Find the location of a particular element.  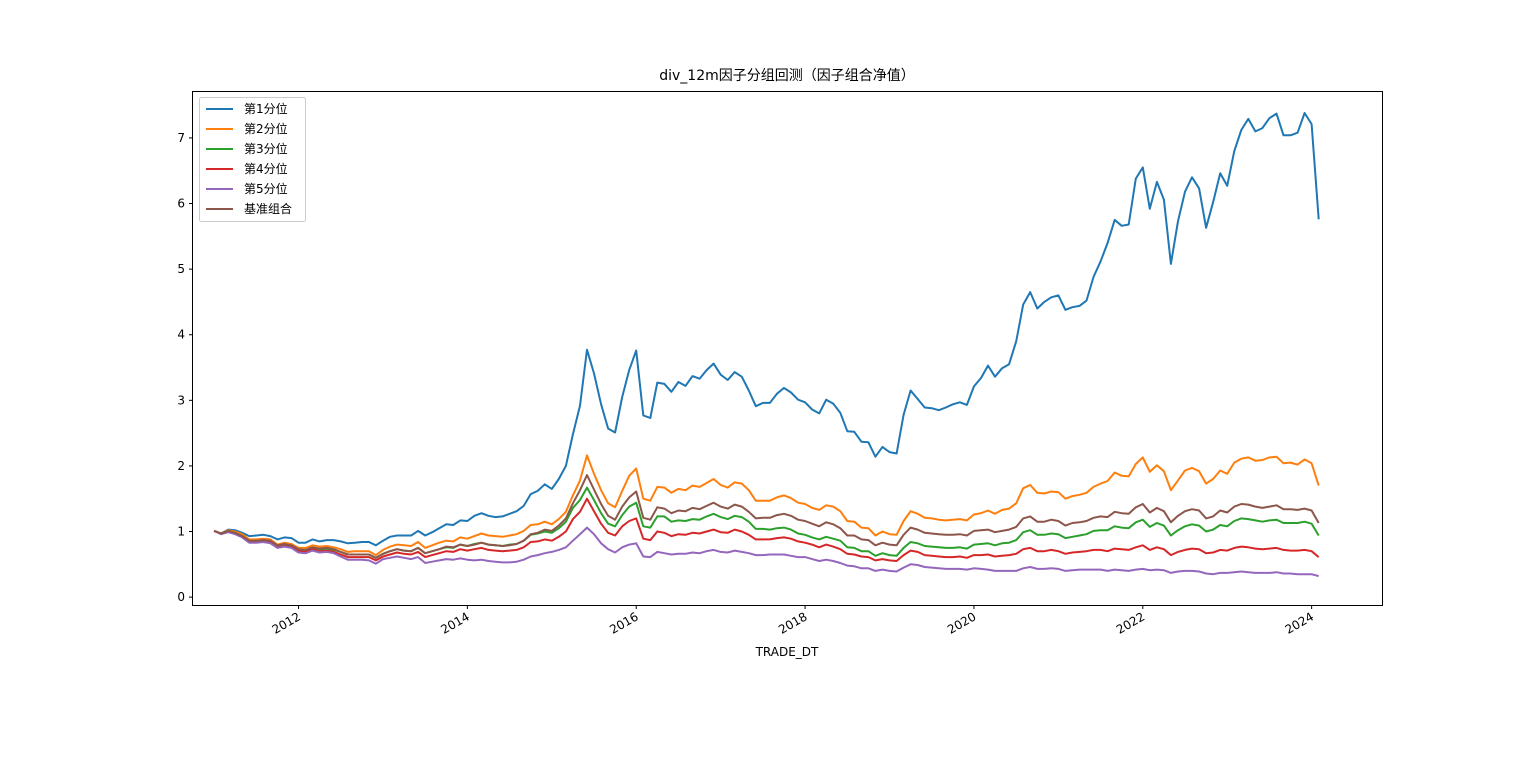

y-tick-label: 6 is located at coordinates (181, 204).